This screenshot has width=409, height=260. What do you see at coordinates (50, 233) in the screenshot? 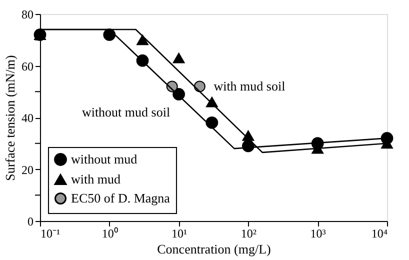
I see `x-tick-label: 10⁻¹` at bounding box center [50, 233].